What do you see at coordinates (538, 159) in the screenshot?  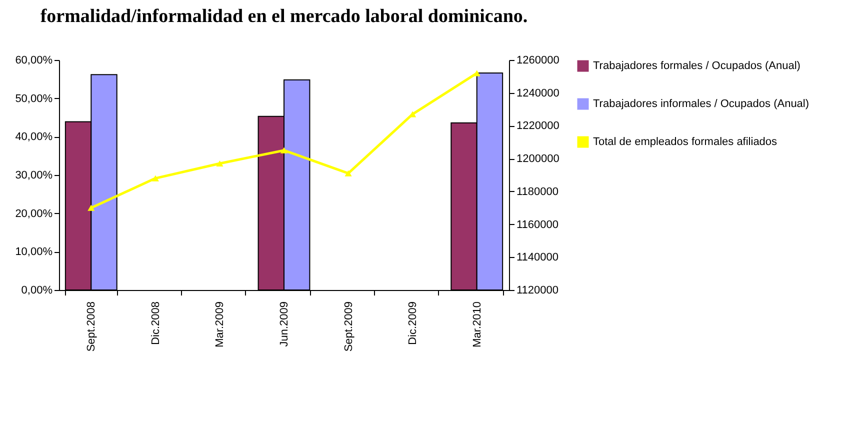 I see `y2-tick-label: 1200000` at bounding box center [538, 159].